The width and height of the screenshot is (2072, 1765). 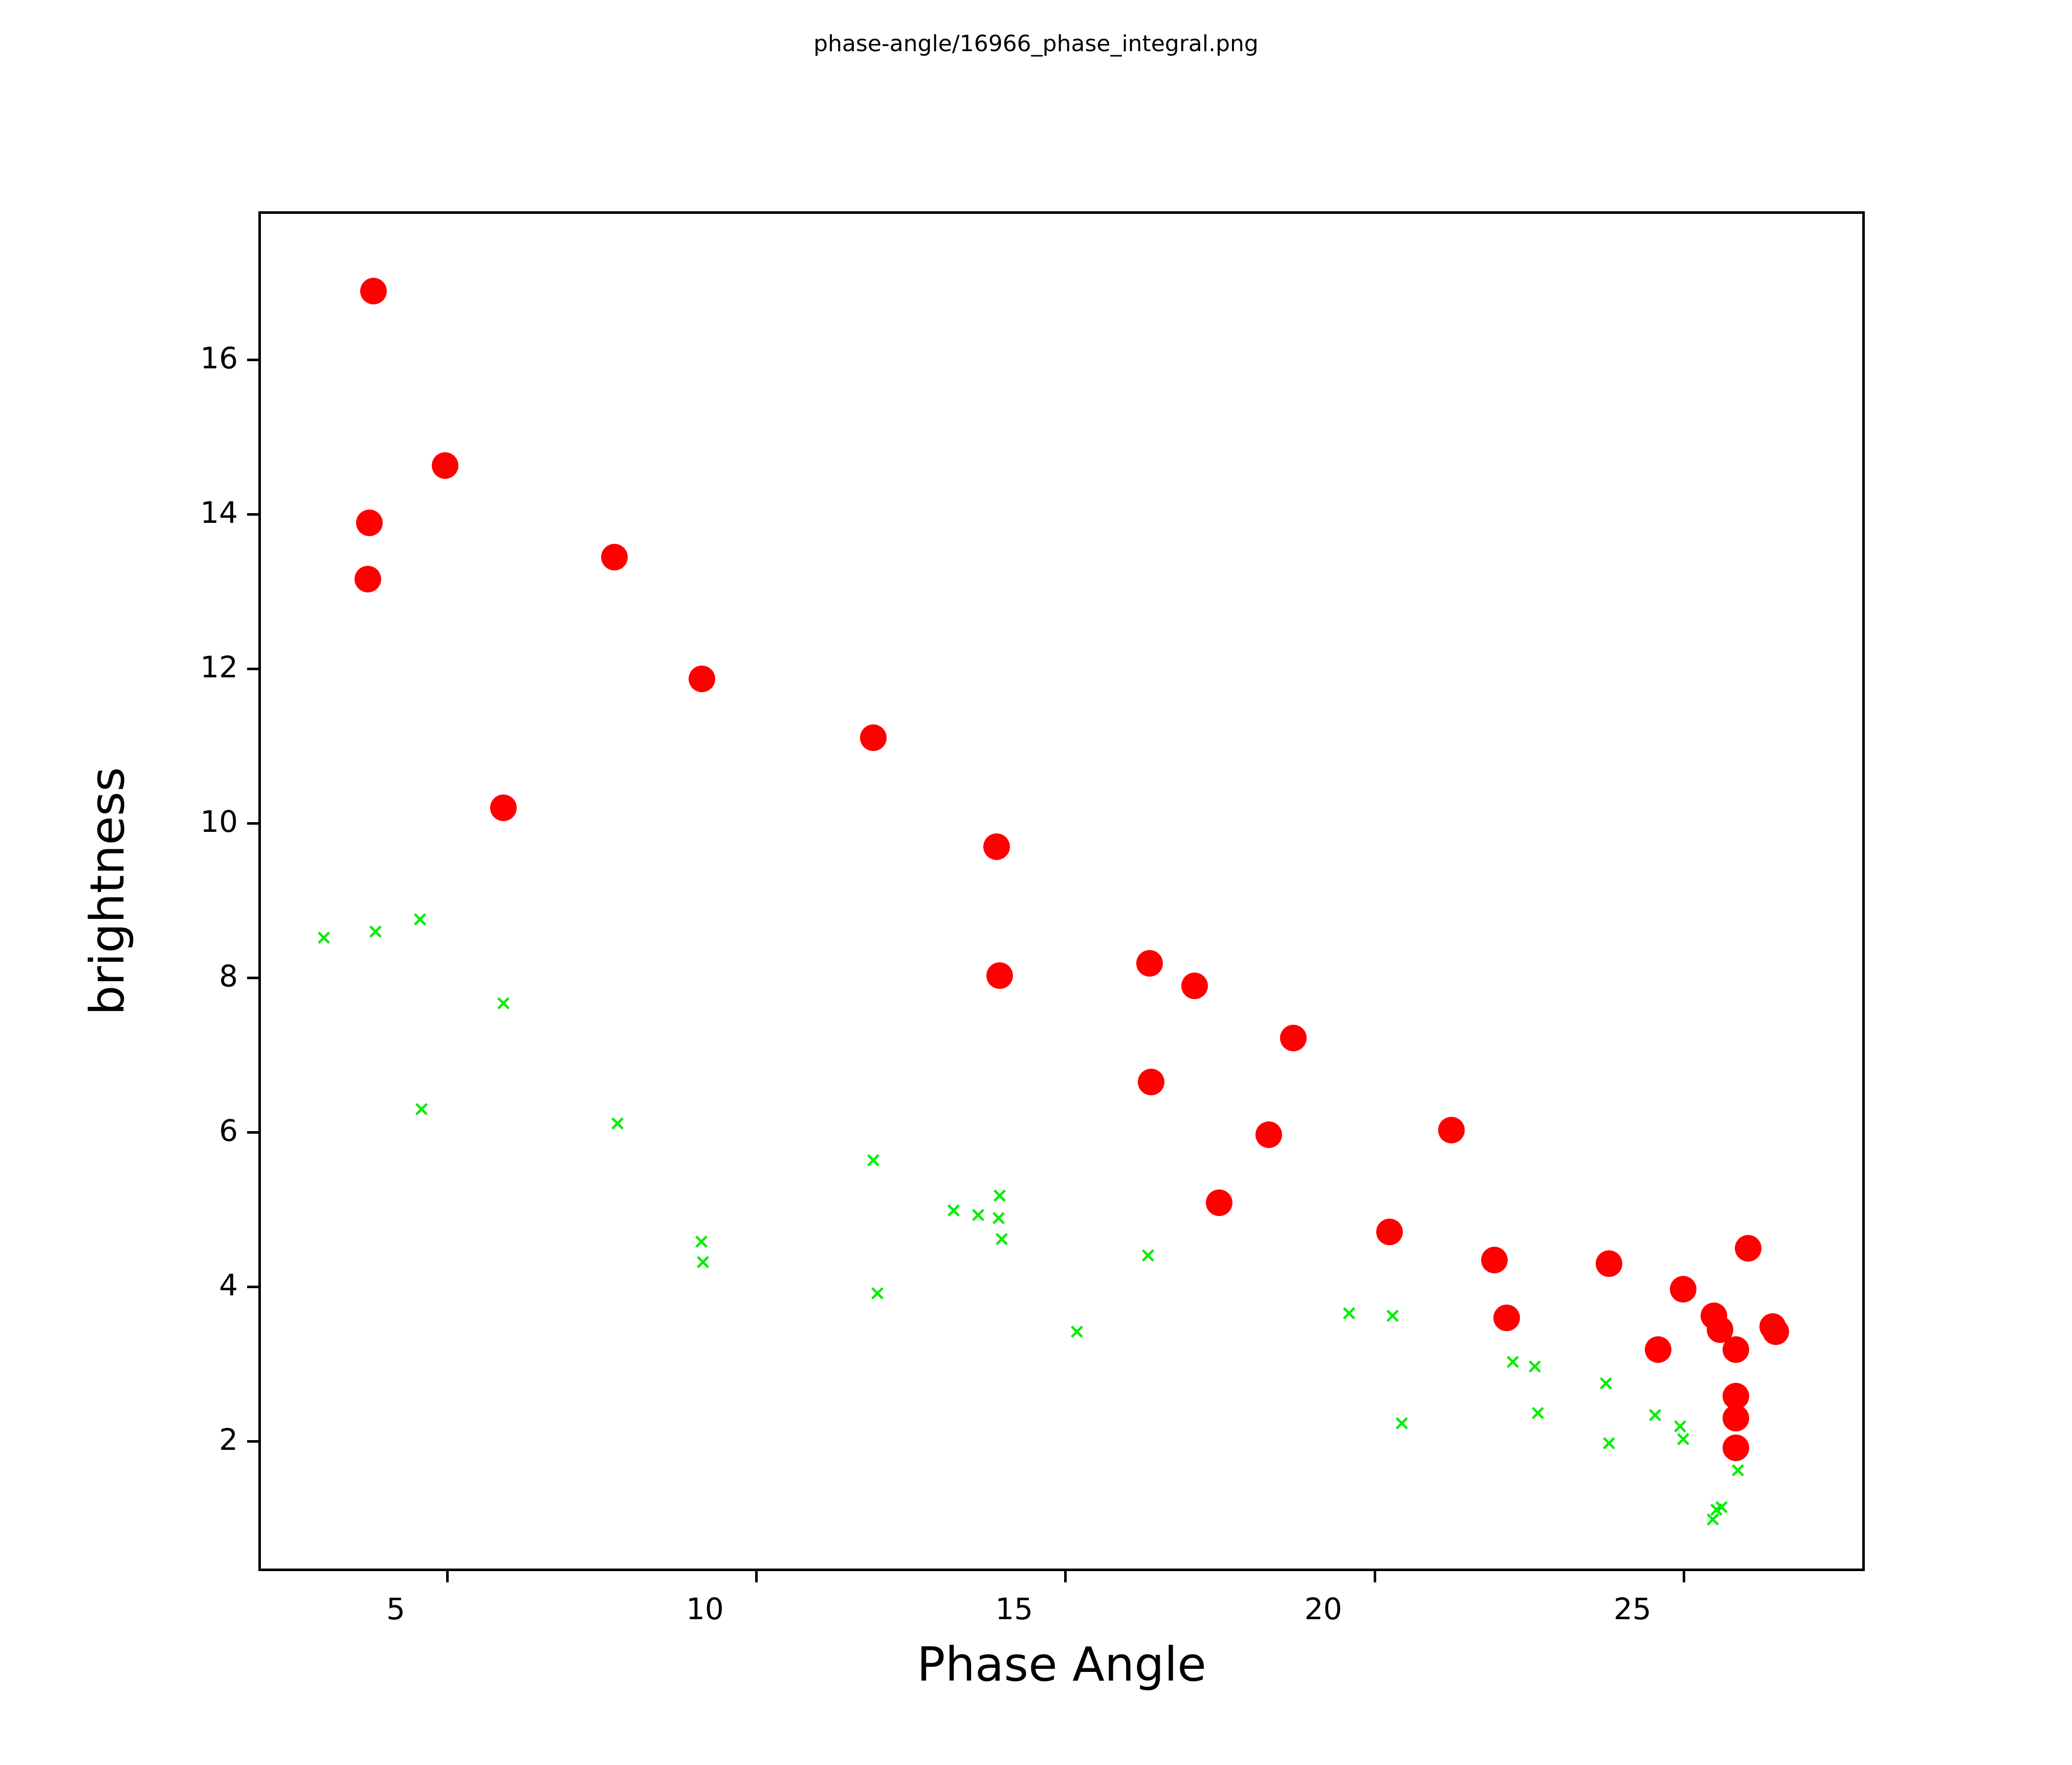 I want to click on x-tick-label: 10, so click(x=705, y=1609).